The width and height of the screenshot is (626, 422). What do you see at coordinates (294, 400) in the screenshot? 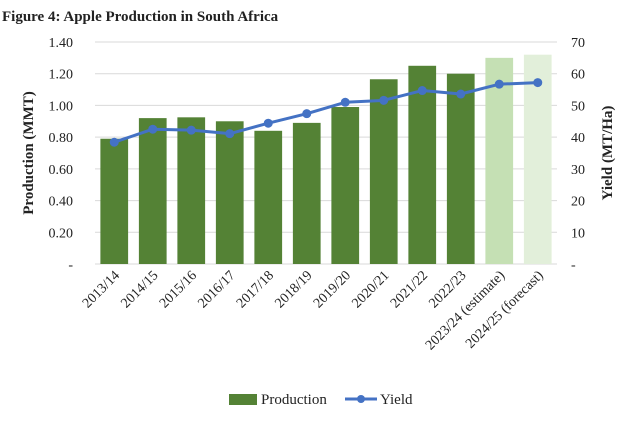
I see `legend-production-label: Production` at bounding box center [294, 400].